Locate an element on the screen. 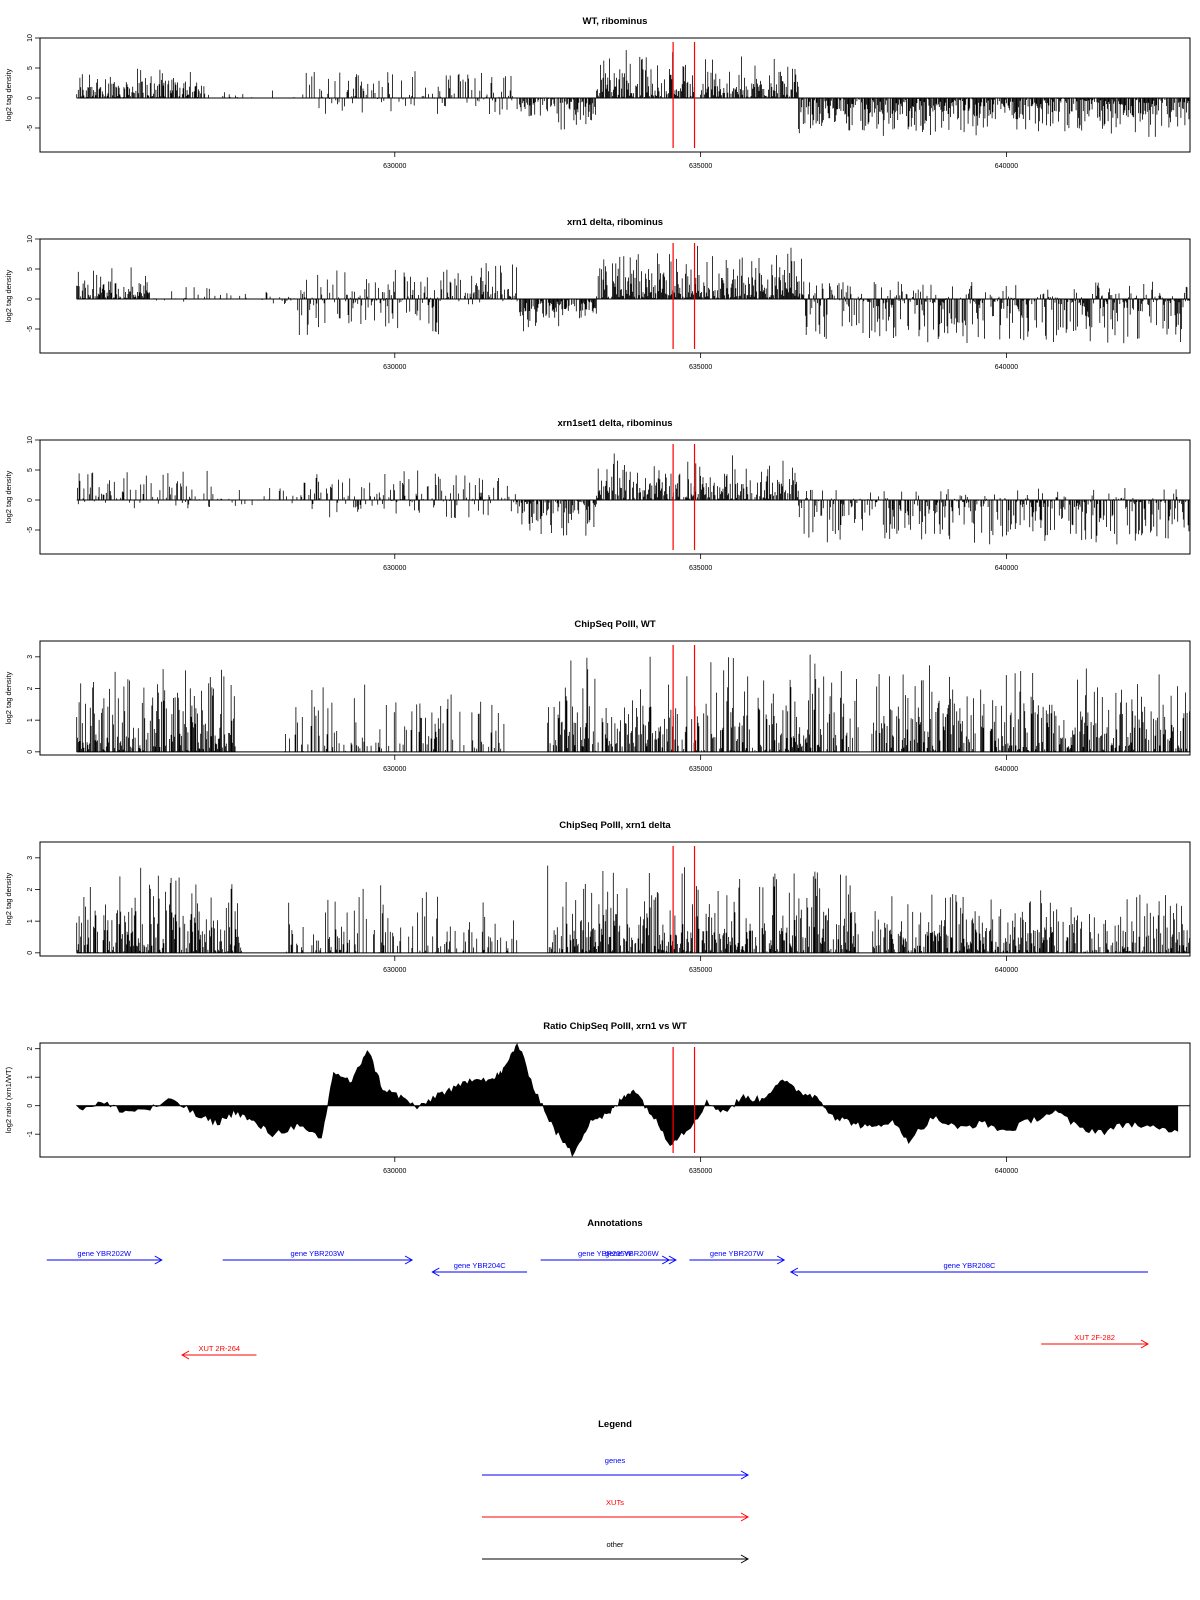 The image size is (1200, 1600). panel-title: xrn1set1 delta, ribominus is located at coordinates (614, 423).